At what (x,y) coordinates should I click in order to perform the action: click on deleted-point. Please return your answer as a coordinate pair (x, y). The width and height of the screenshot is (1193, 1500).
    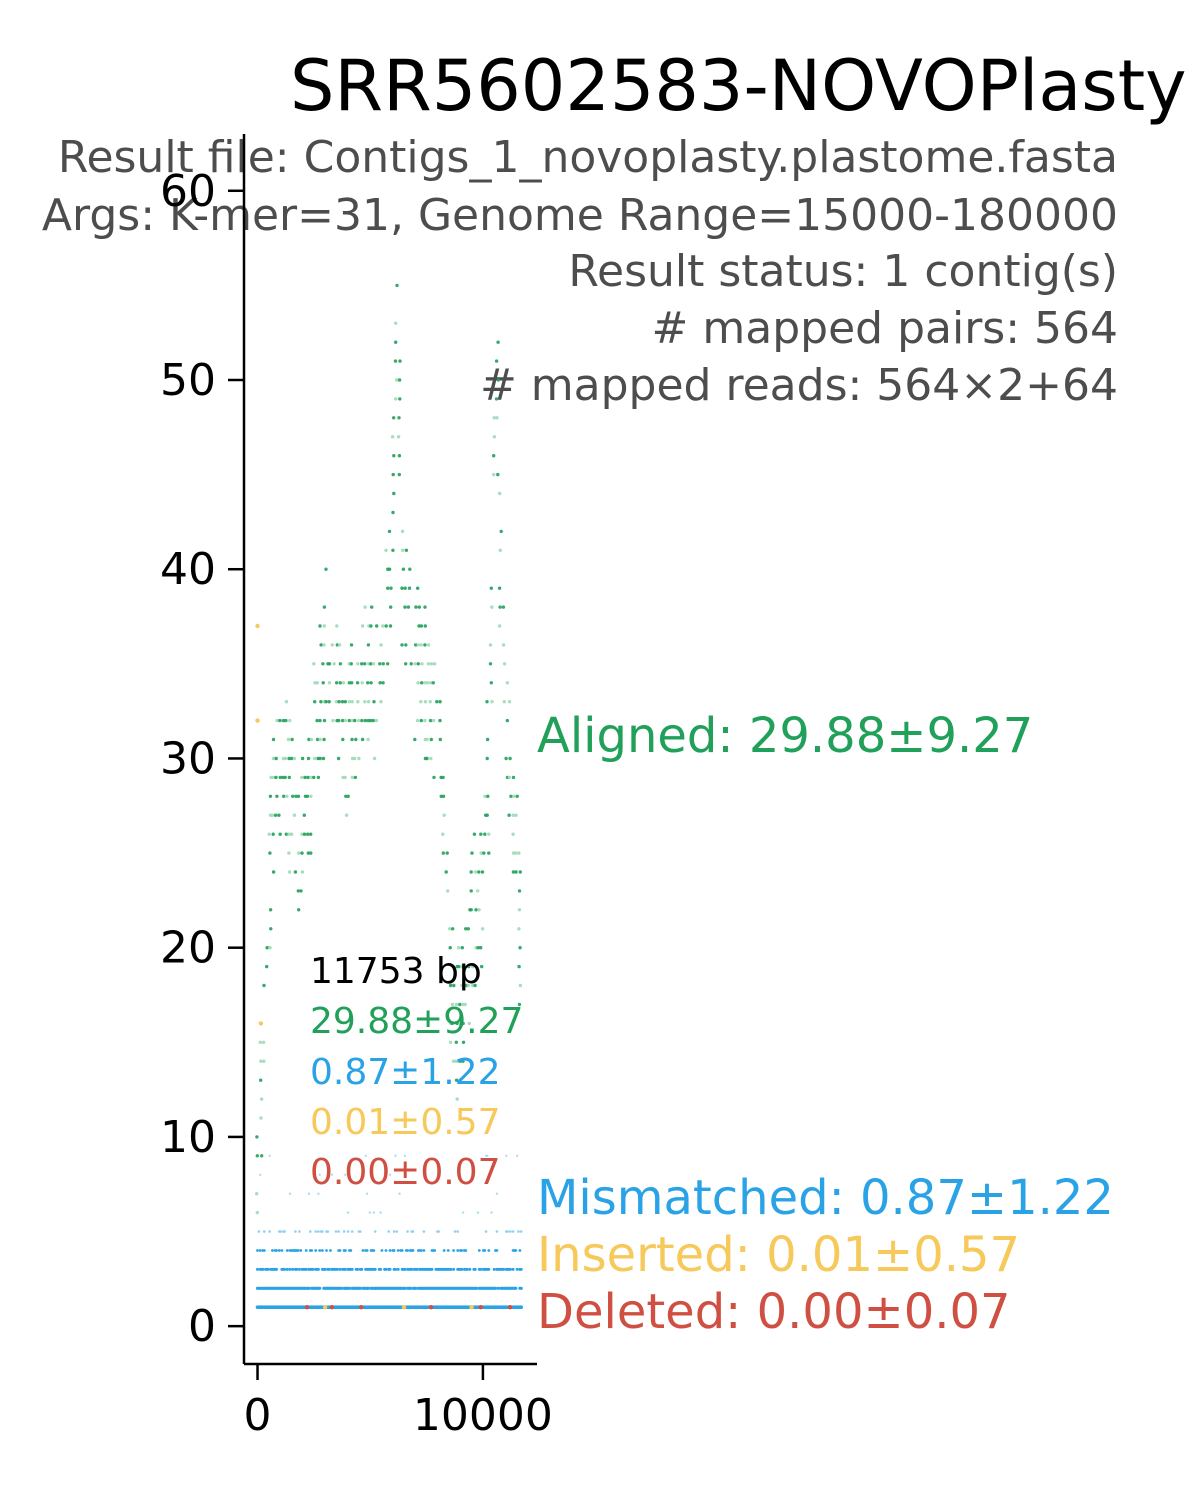
    Looking at the image, I should click on (431, 1307).